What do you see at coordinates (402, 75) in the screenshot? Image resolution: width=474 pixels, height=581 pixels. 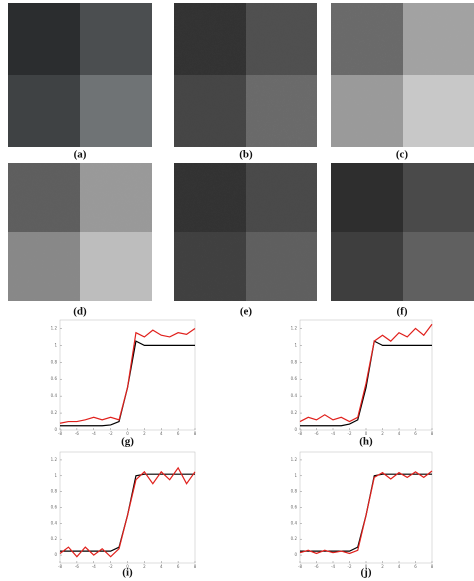 I see `image-c` at bounding box center [402, 75].